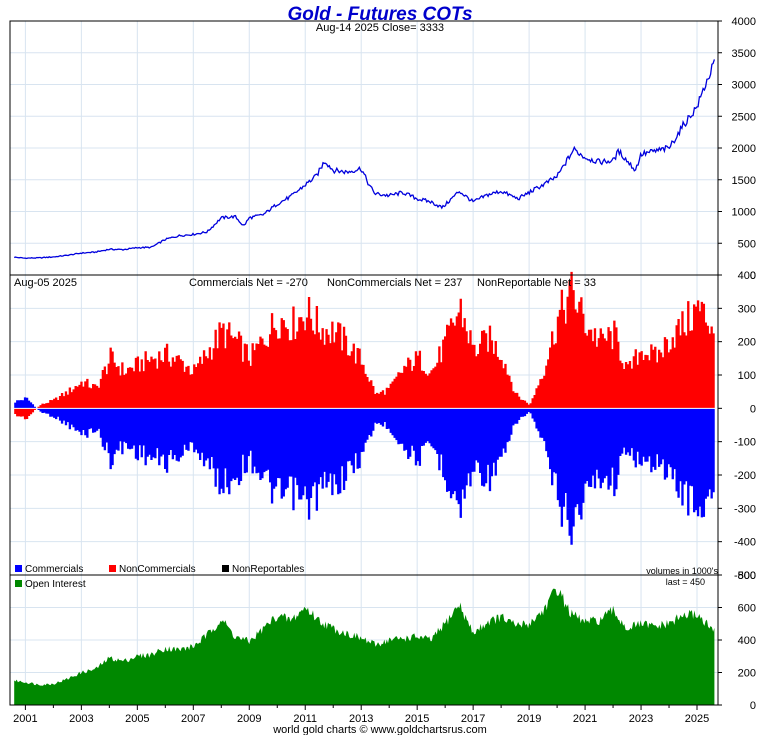 This screenshot has width=760, height=735. Describe the element at coordinates (225, 568) in the screenshot. I see `legend-swatch-nonreportables` at that location.